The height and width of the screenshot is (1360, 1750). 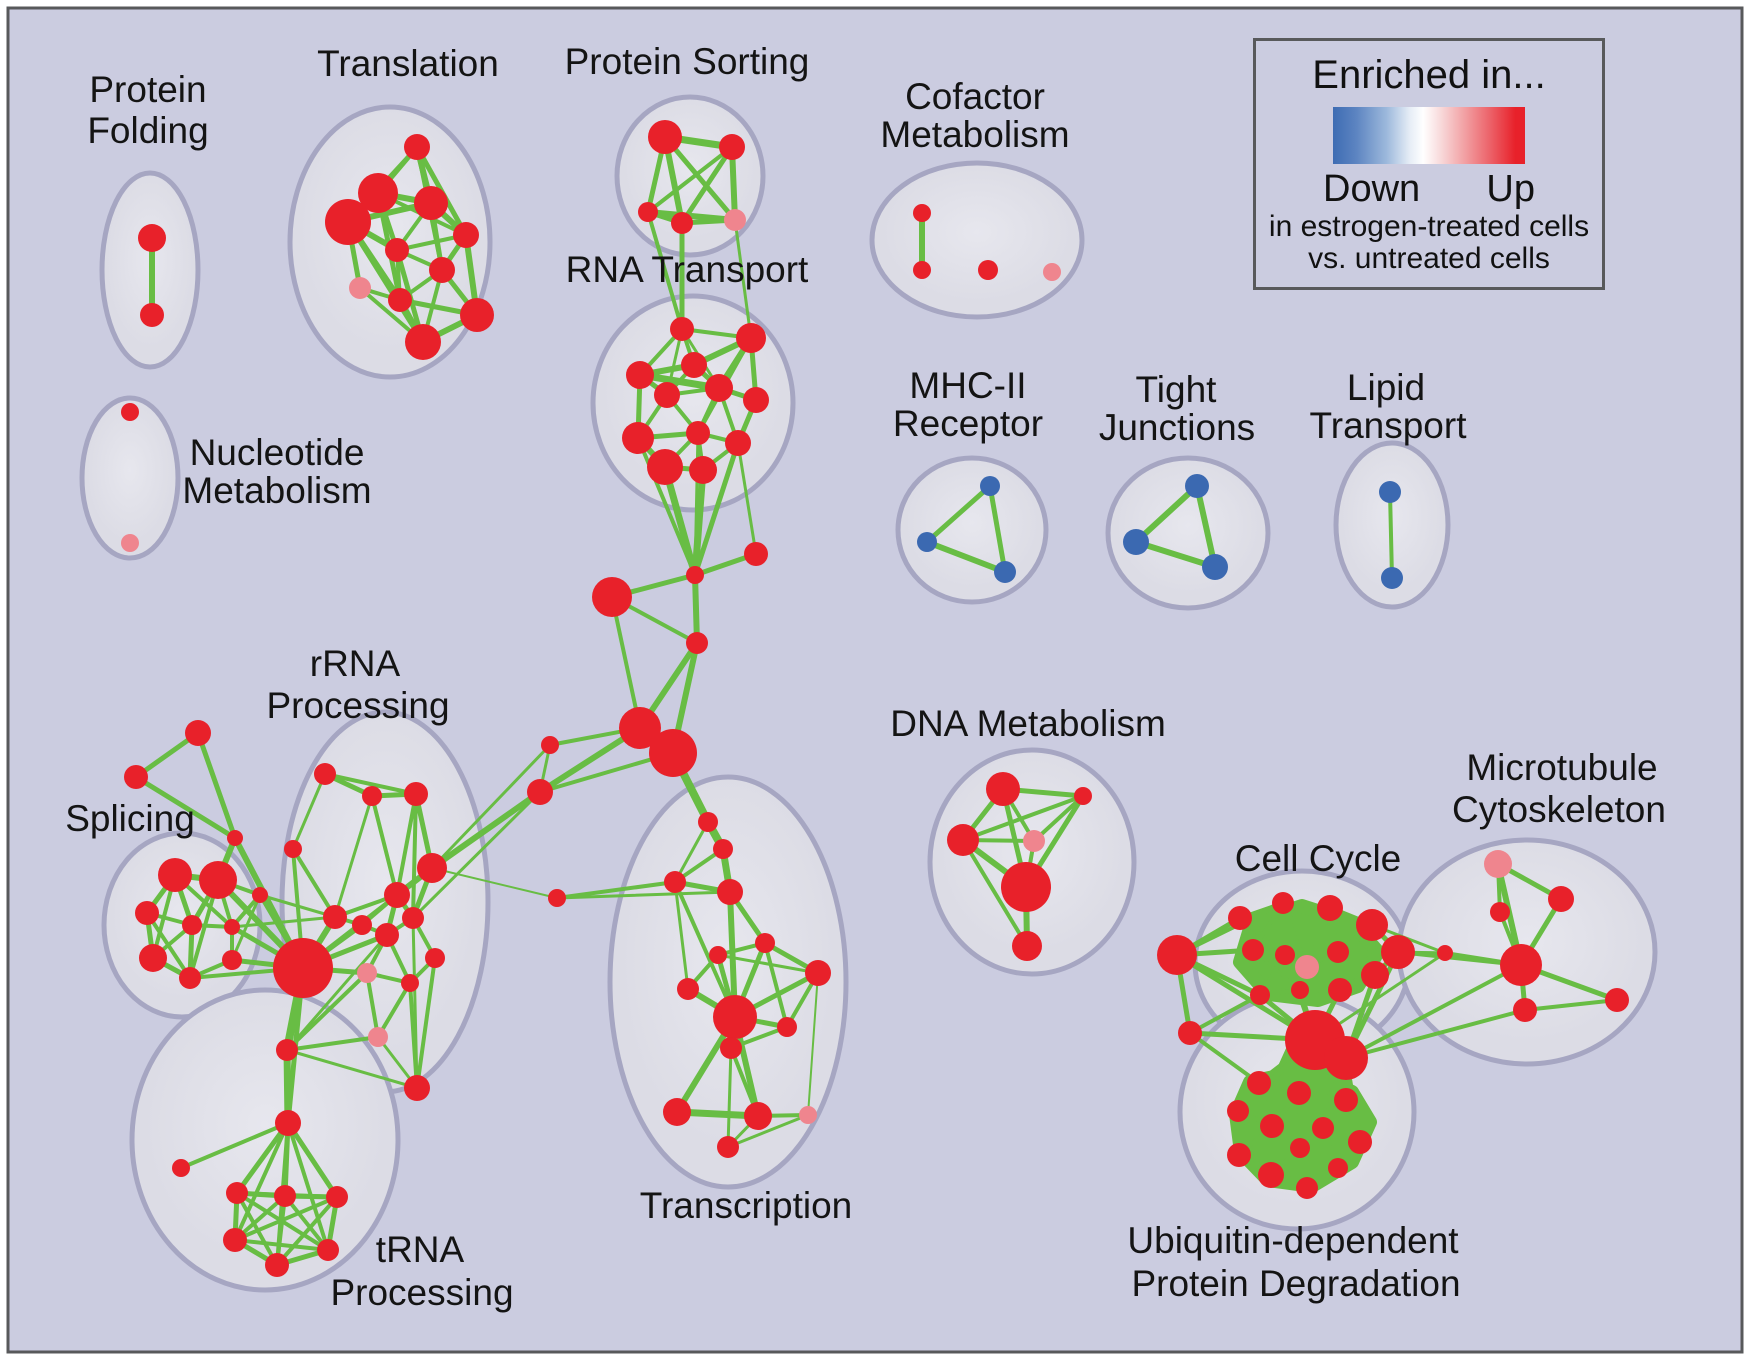 What do you see at coordinates (337, 1197) in the screenshot?
I see `network-node-w3` at bounding box center [337, 1197].